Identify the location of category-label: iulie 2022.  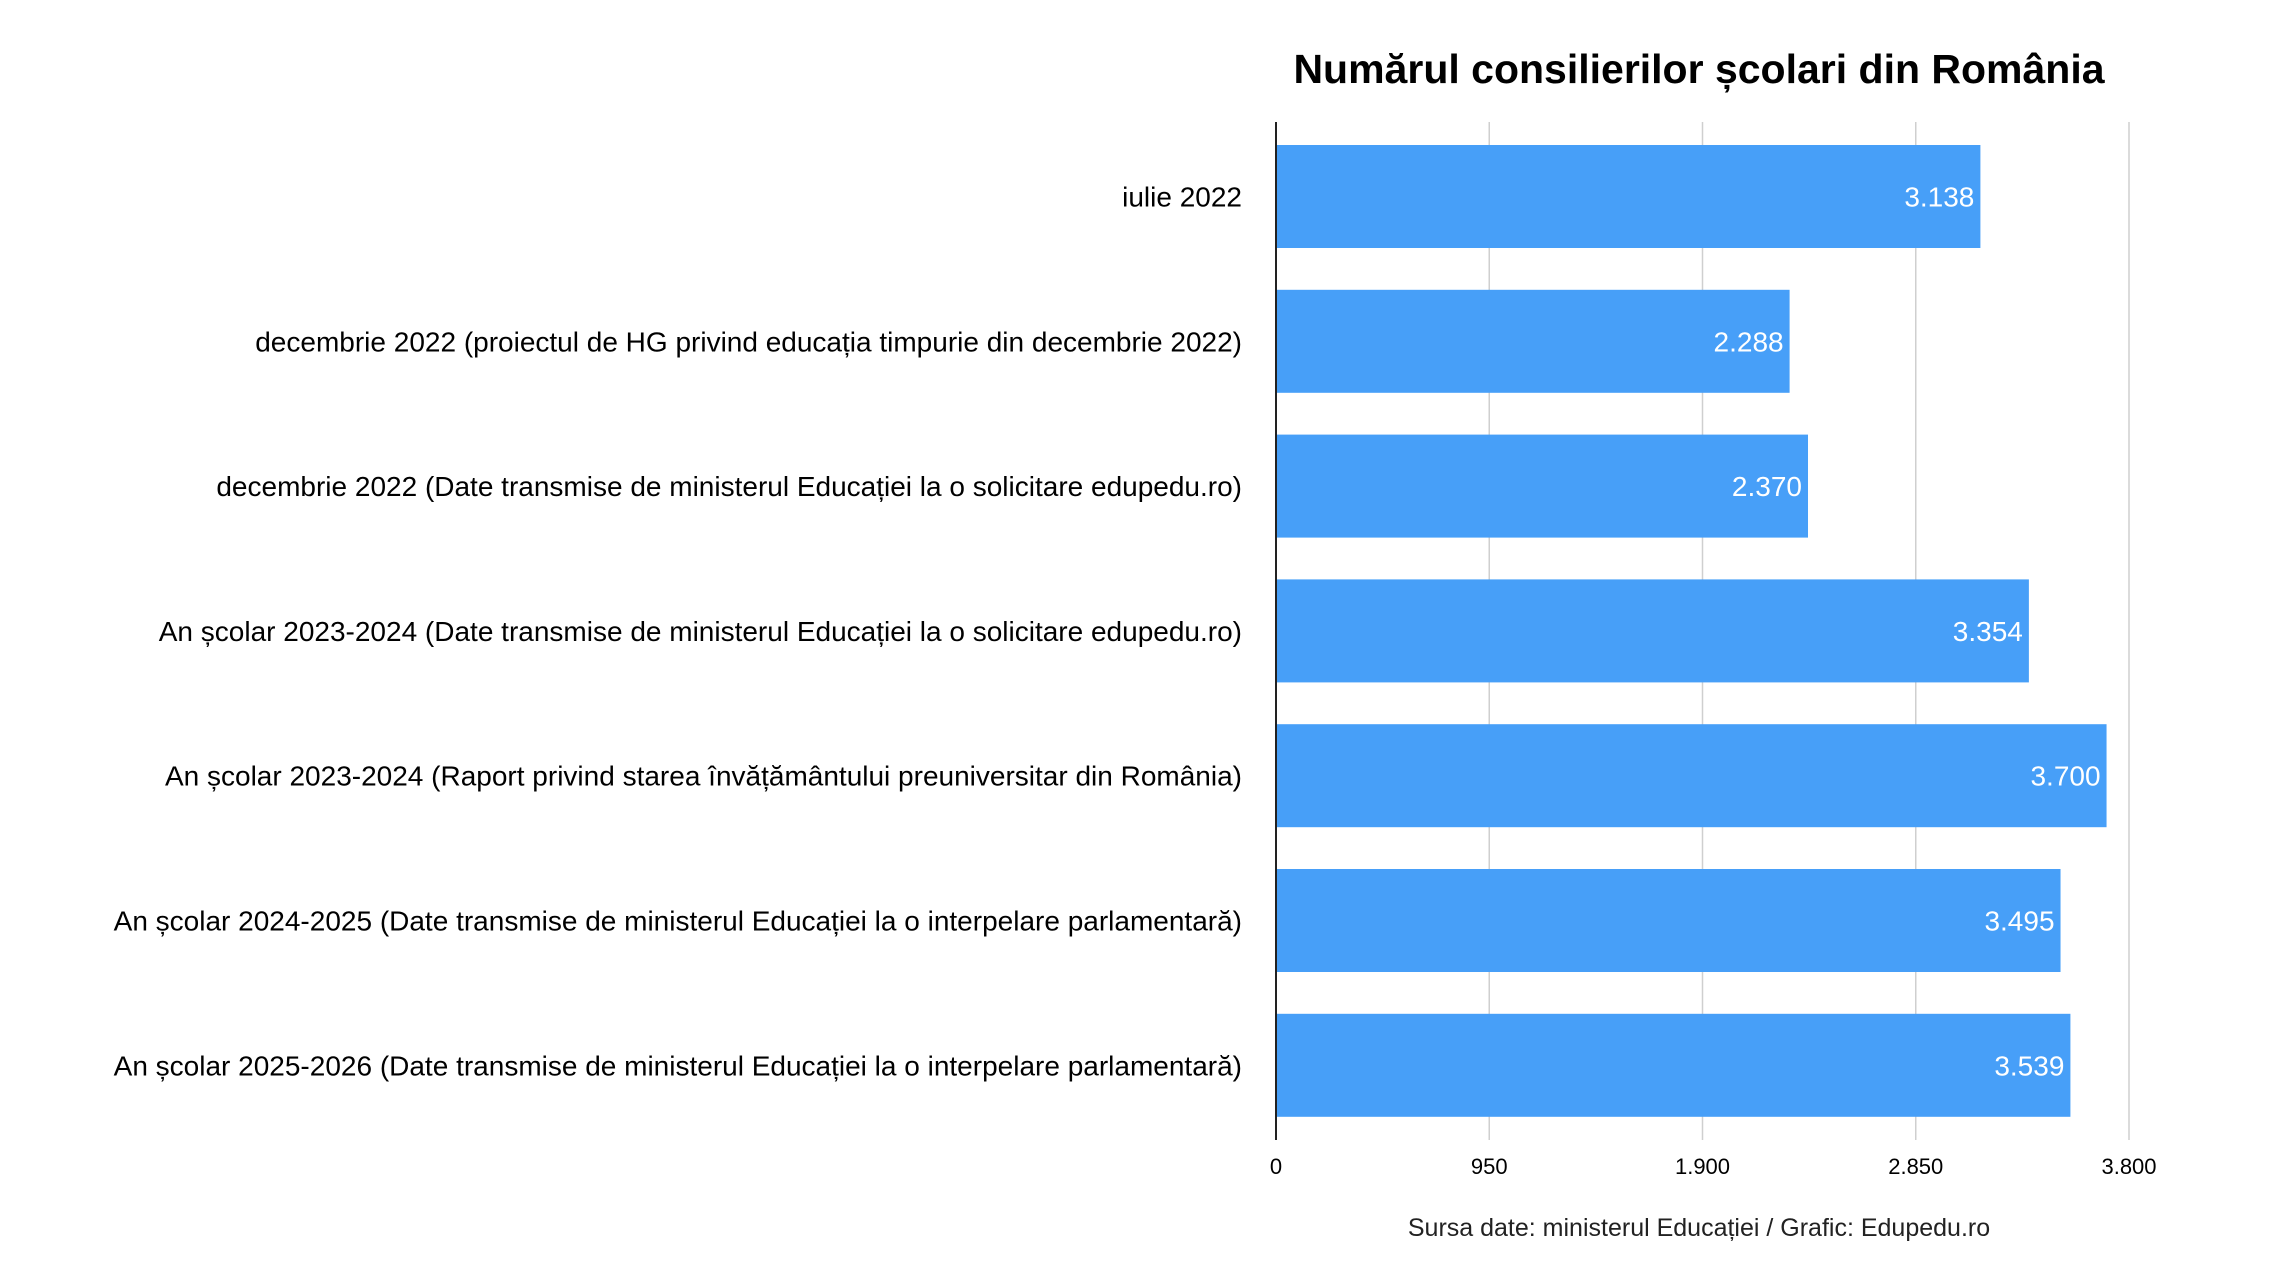
(1182, 197).